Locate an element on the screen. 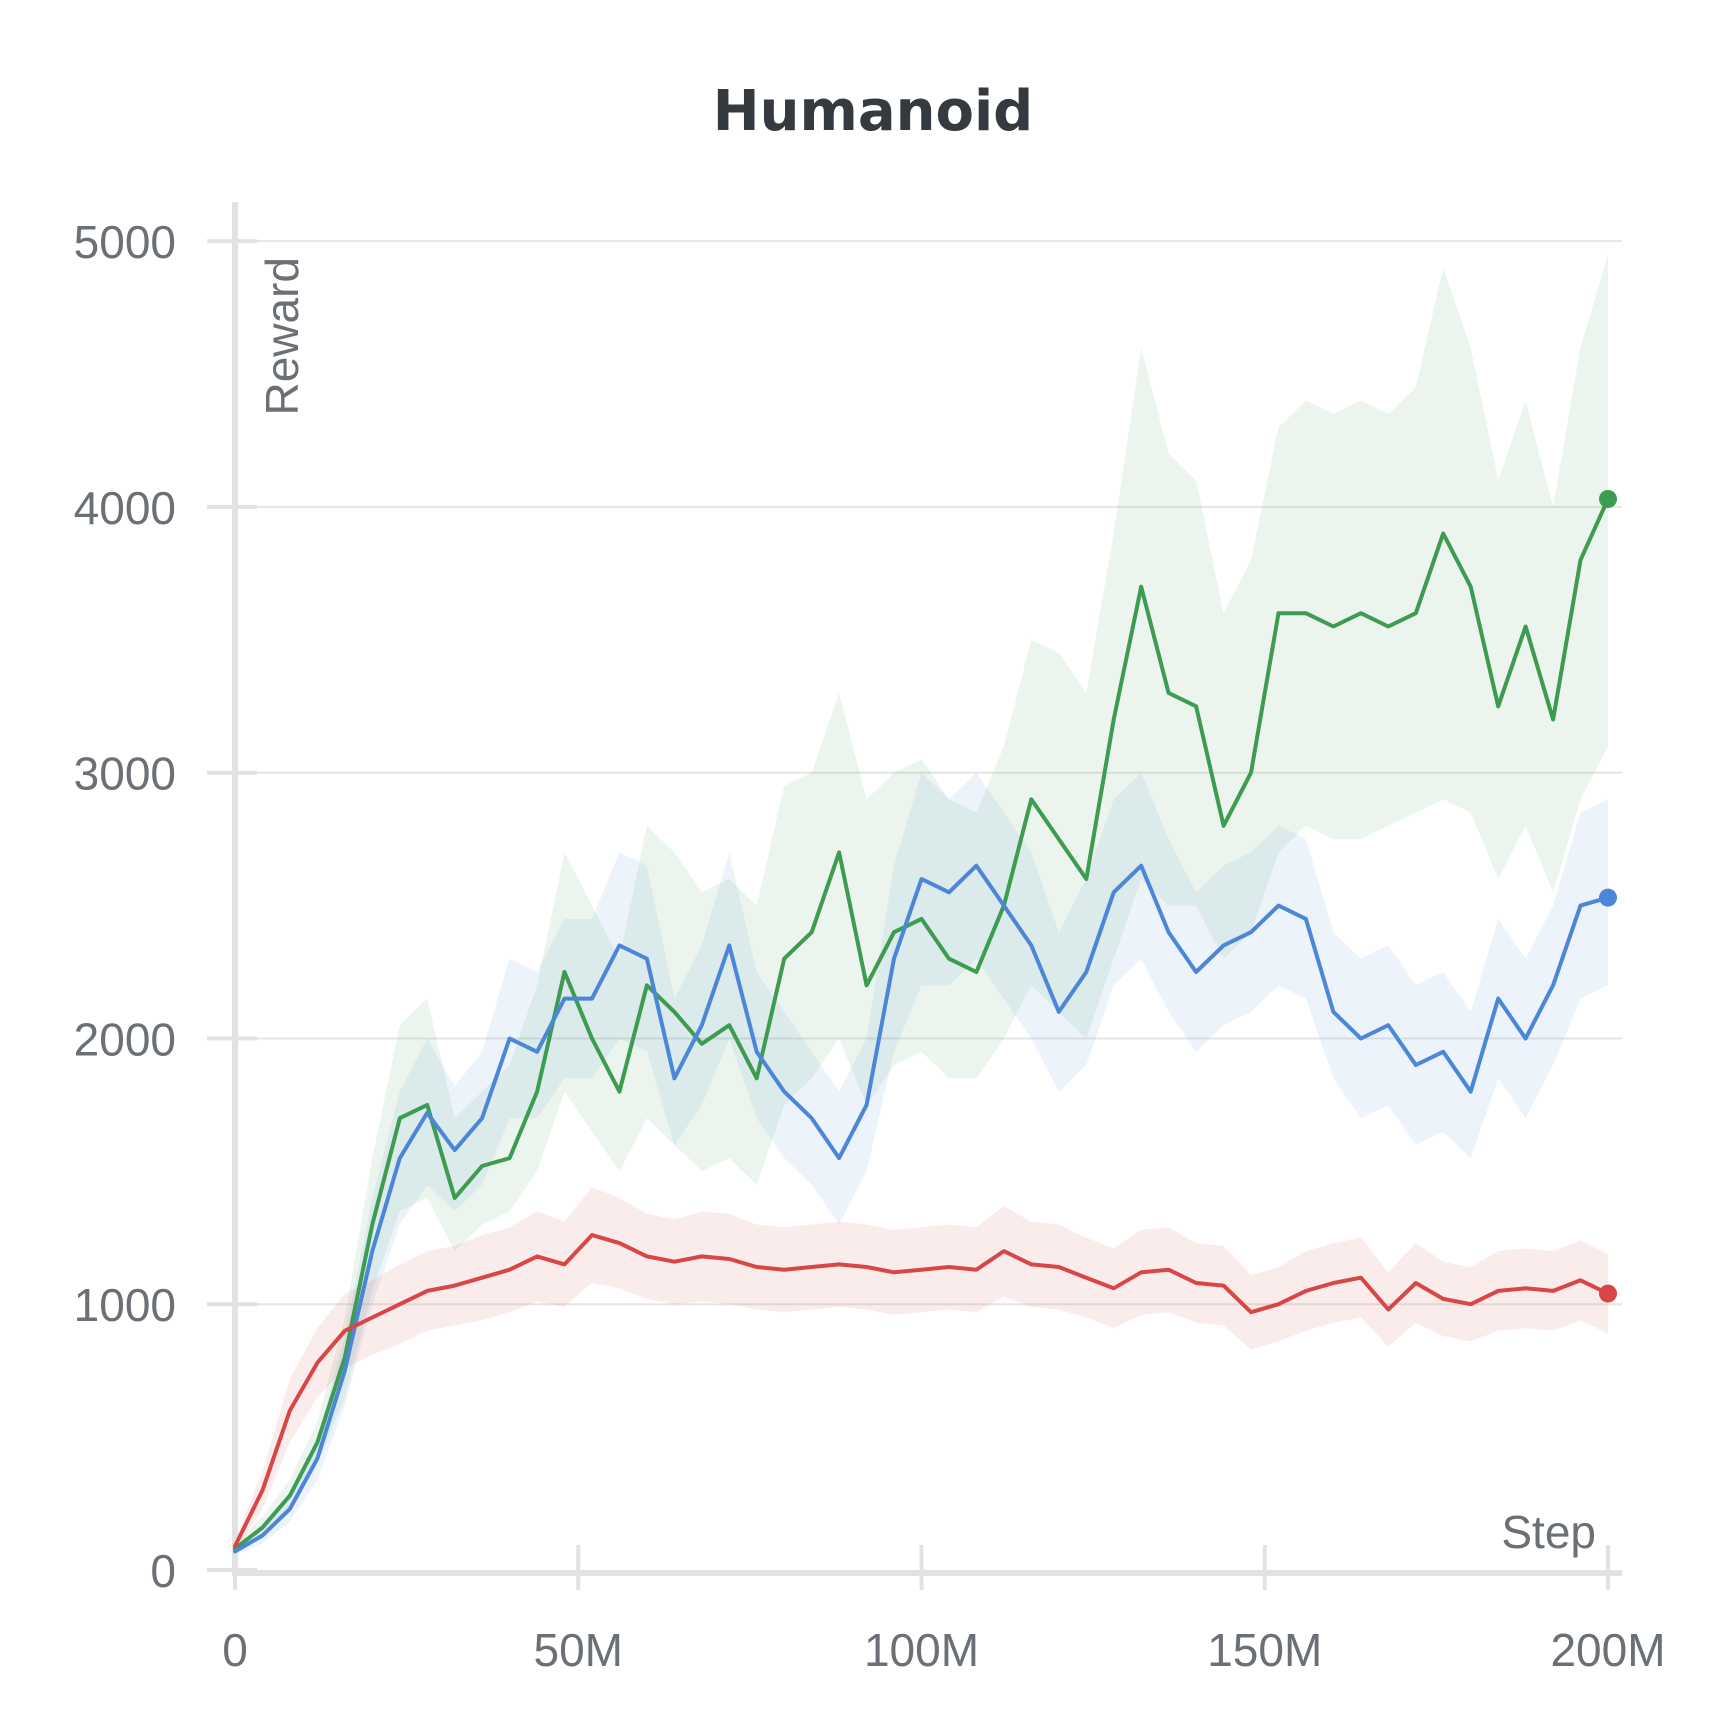 The height and width of the screenshot is (1727, 1727). x-tick-label: 150M is located at coordinates (1264, 1650).